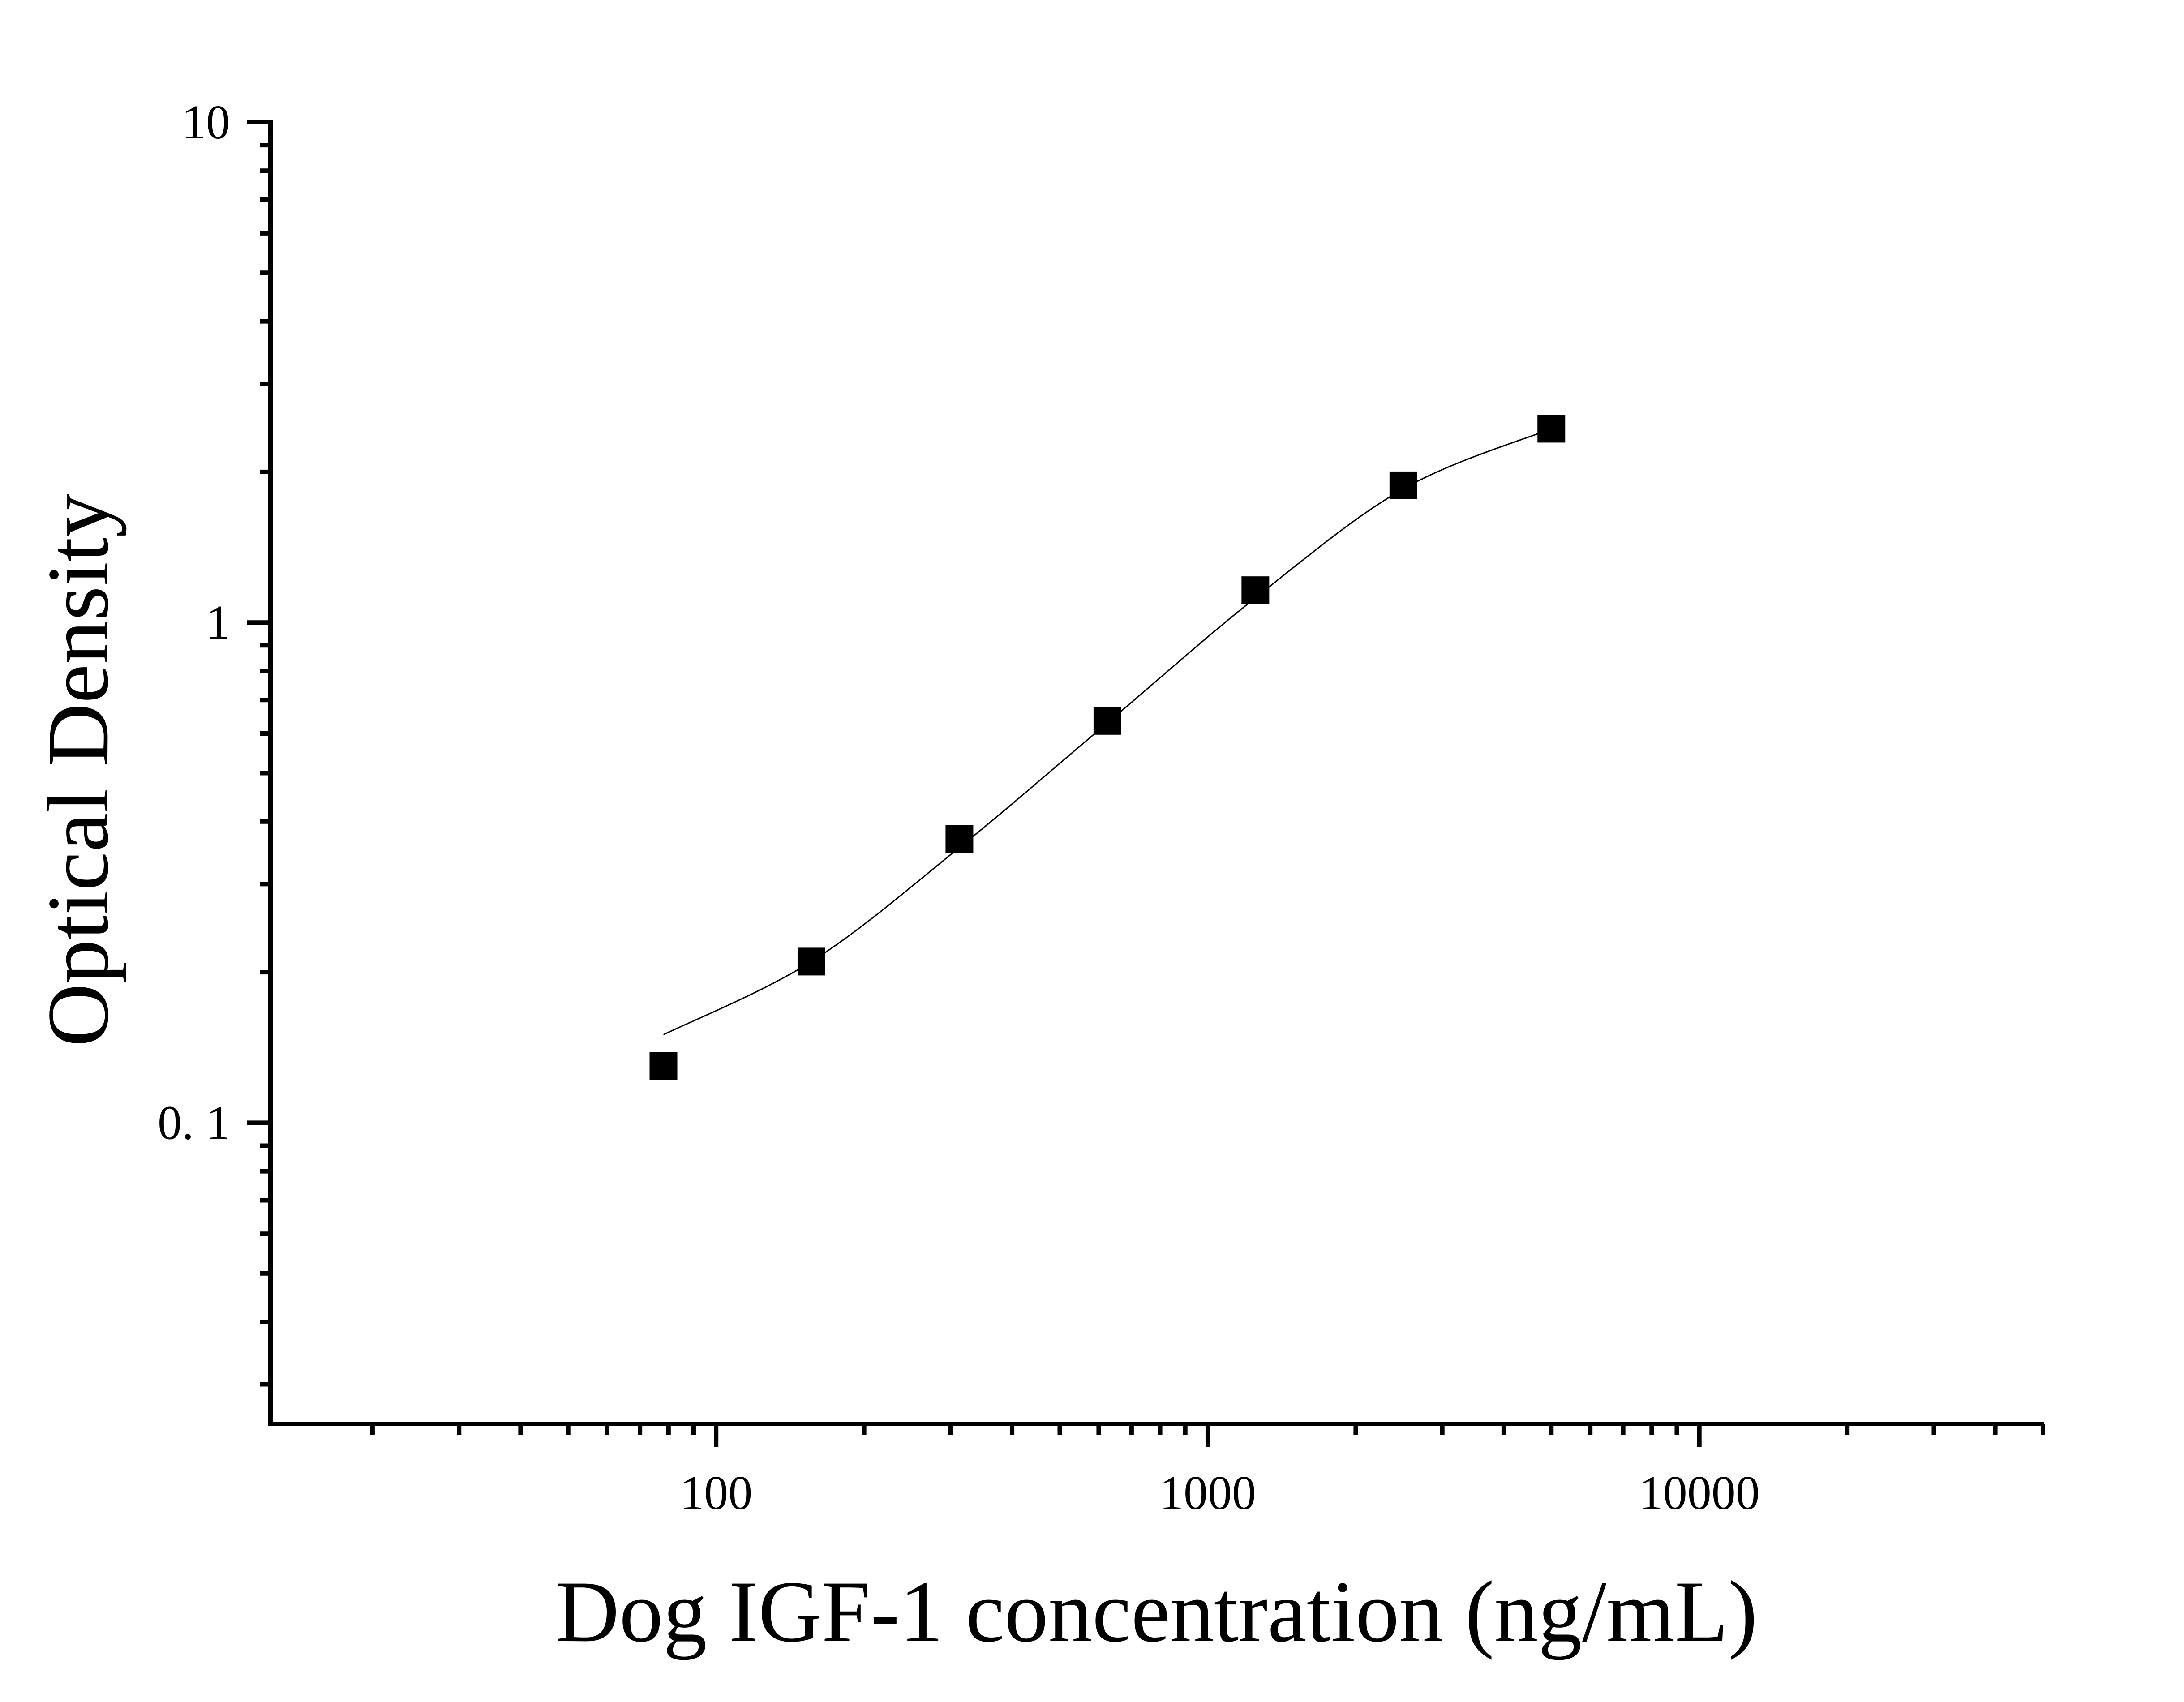 The width and height of the screenshot is (2184, 1702). Describe the element at coordinates (194, 1122) in the screenshot. I see `y-tick-label: 0. 1` at that location.